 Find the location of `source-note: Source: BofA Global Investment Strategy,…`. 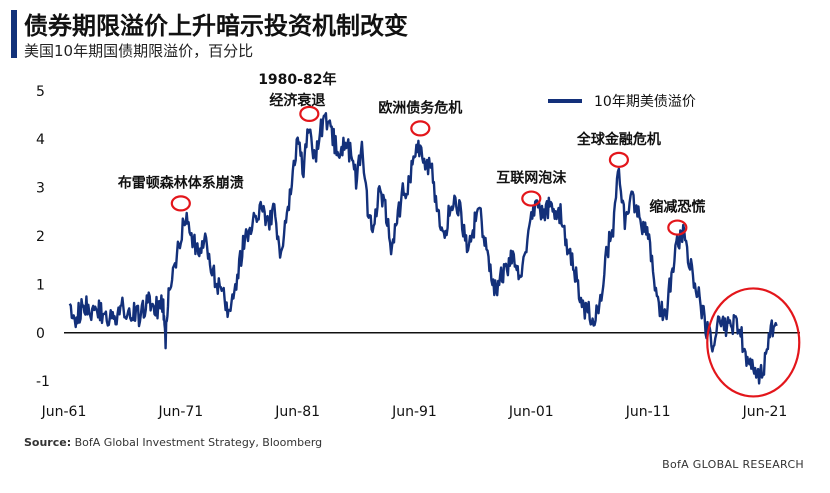

source-note: Source: BofA Global Investment Strategy,… is located at coordinates (173, 442).